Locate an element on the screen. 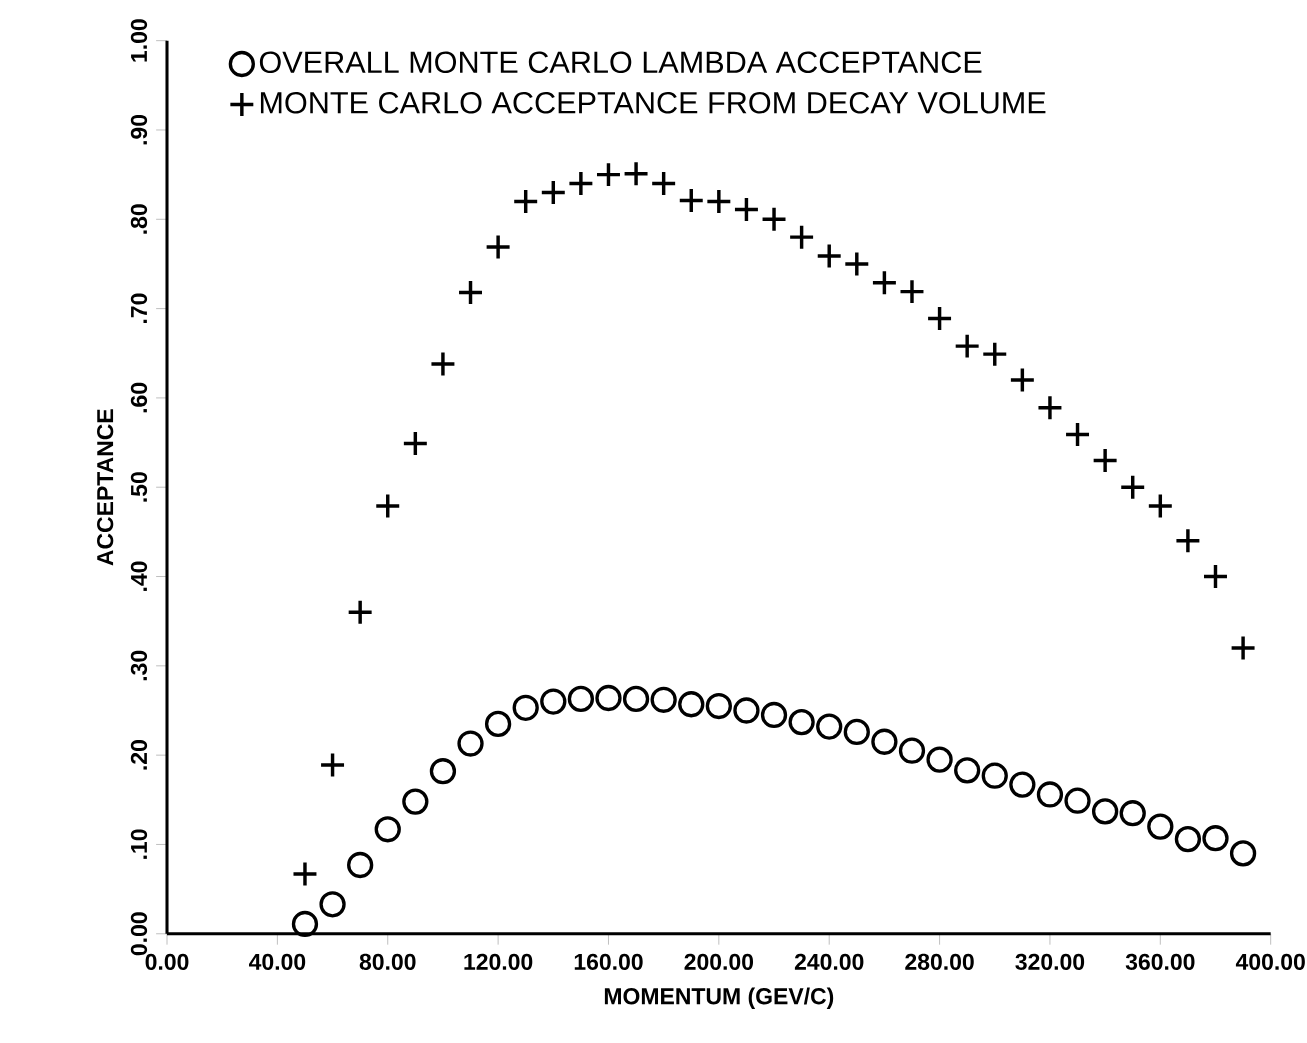 The image size is (1307, 1043). y-tick-label: .20 is located at coordinates (139, 755).